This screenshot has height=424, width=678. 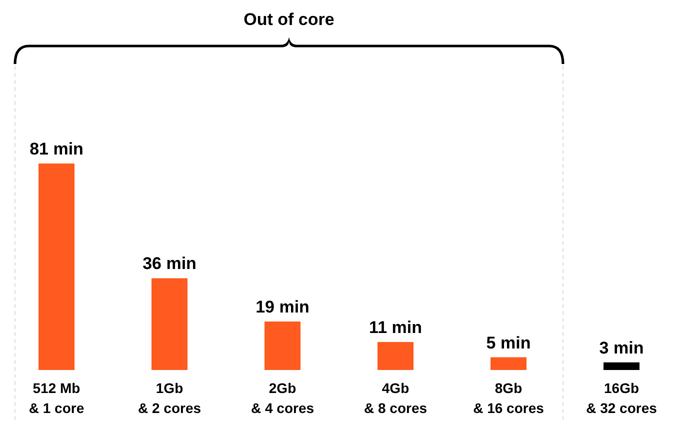 What do you see at coordinates (283, 307) in the screenshot?
I see `data-label: 19 min` at bounding box center [283, 307].